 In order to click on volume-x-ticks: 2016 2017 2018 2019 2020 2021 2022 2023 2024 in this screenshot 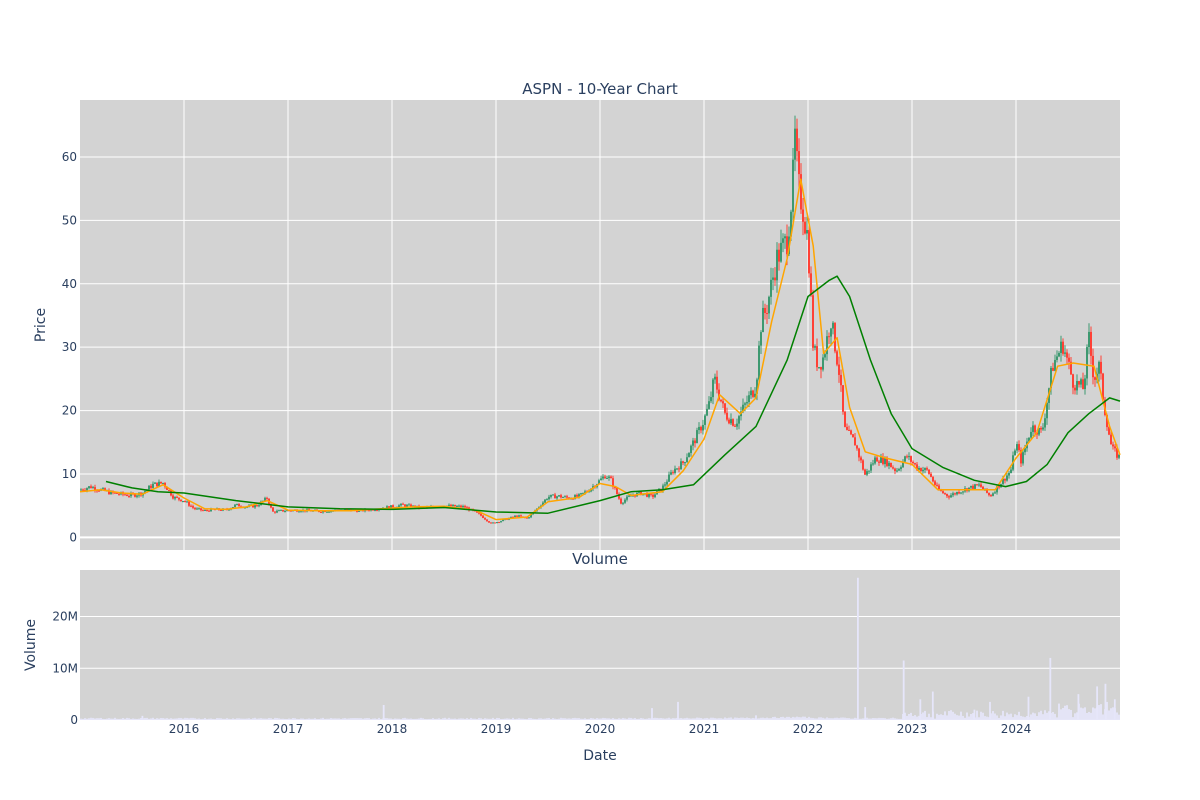, I will do `click(600, 729)`.